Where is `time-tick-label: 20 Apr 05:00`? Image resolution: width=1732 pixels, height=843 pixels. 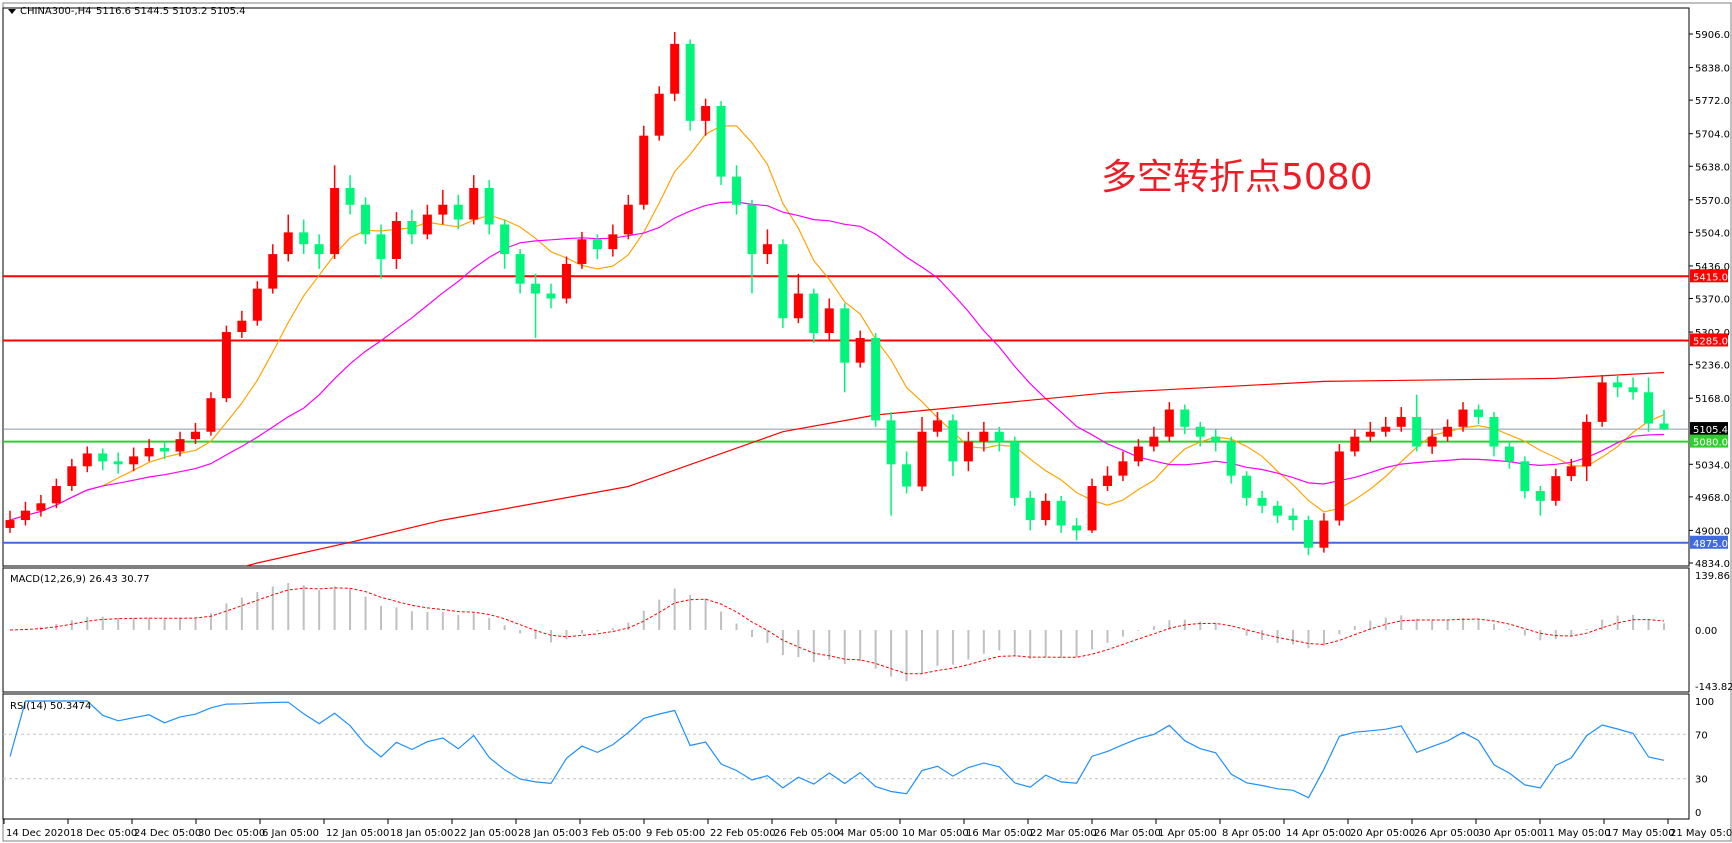 time-tick-label: 20 Apr 05:00 is located at coordinates (1382, 833).